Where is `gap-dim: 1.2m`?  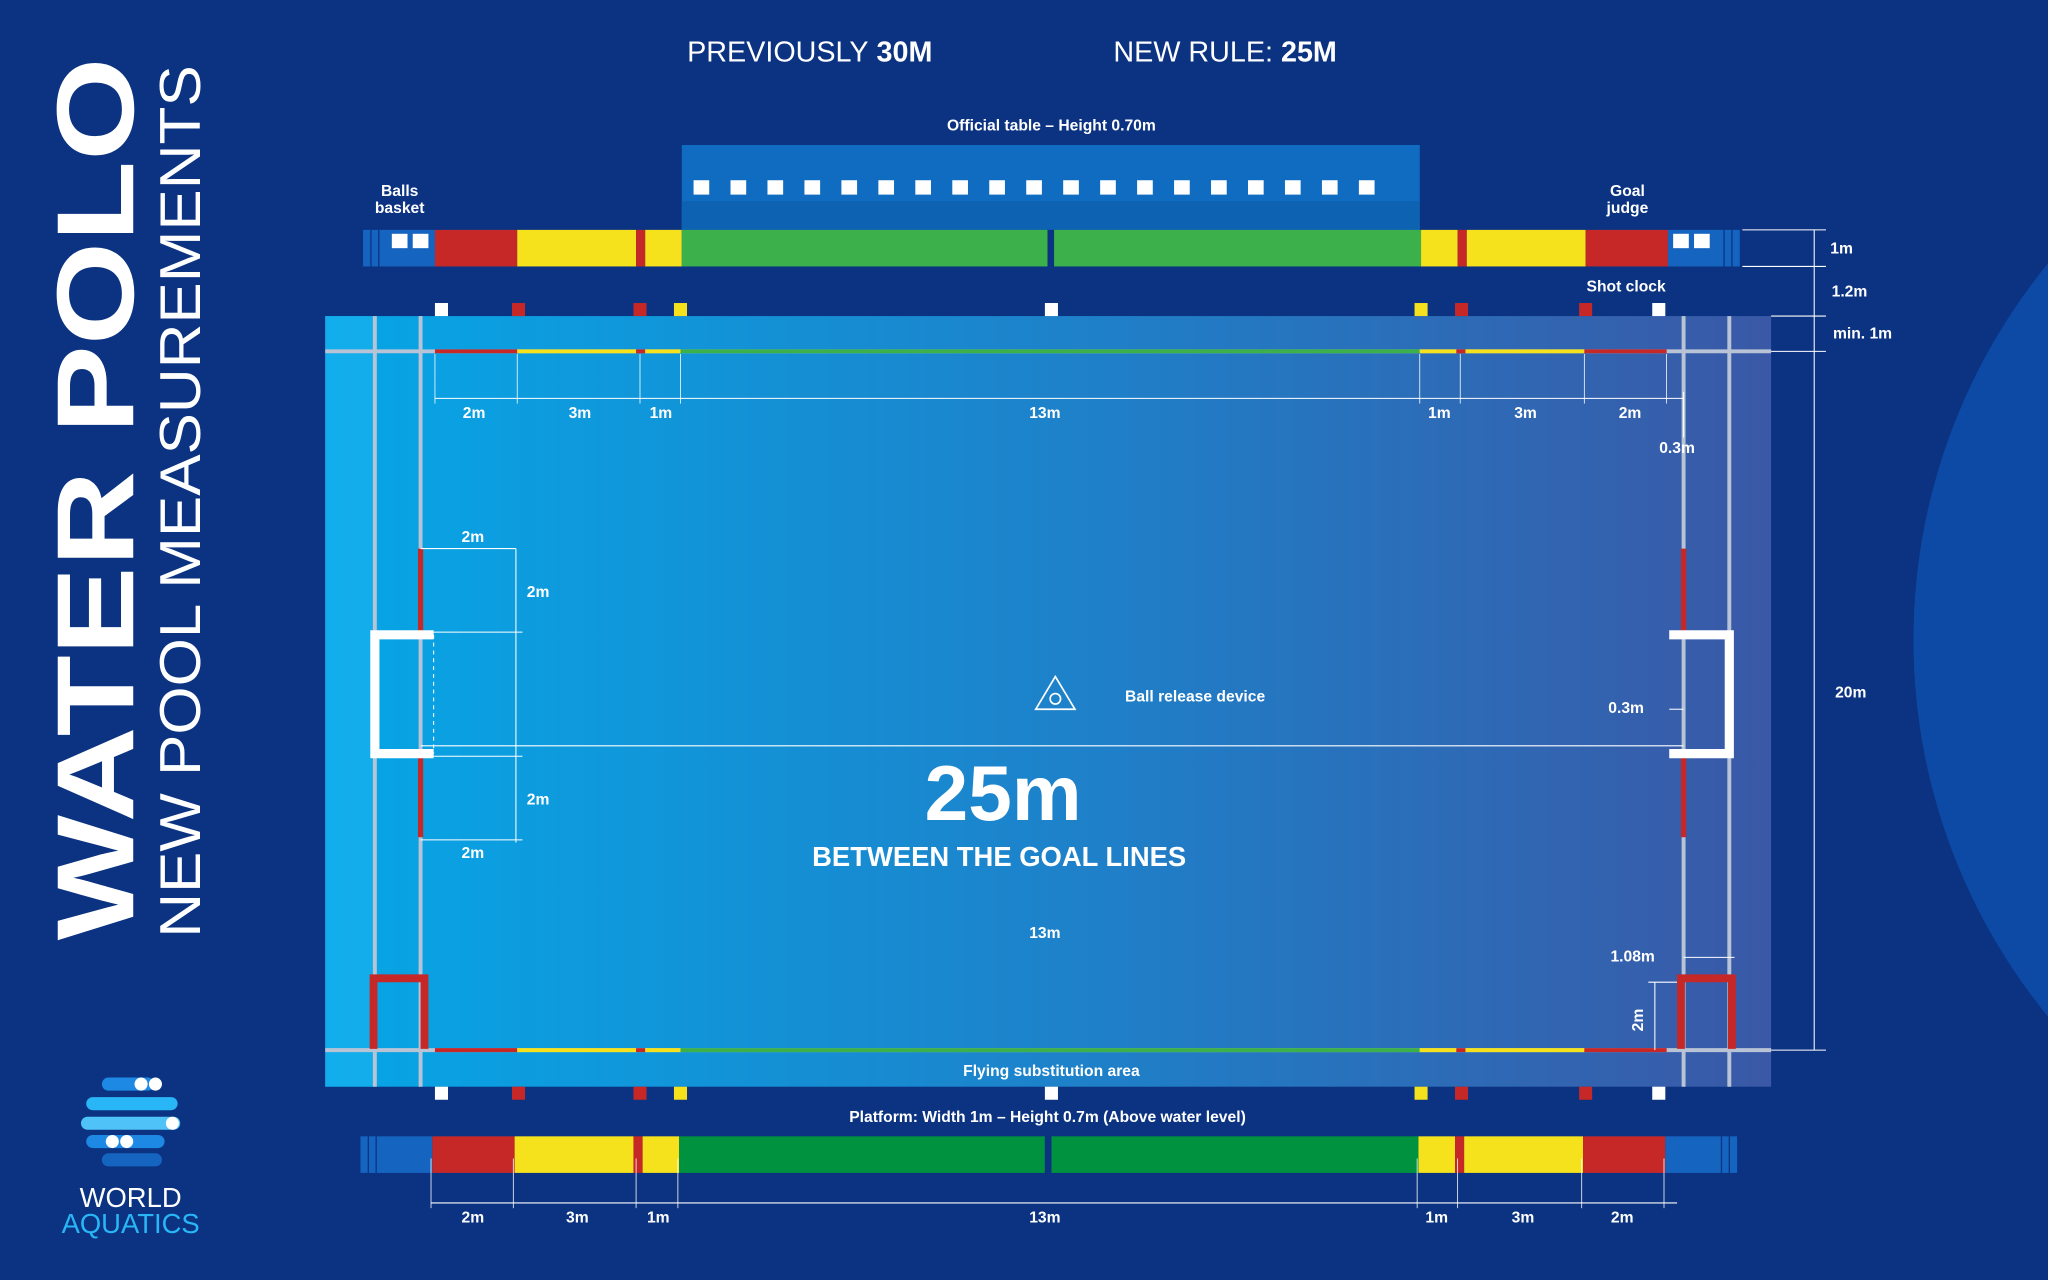 gap-dim: 1.2m is located at coordinates (1850, 291).